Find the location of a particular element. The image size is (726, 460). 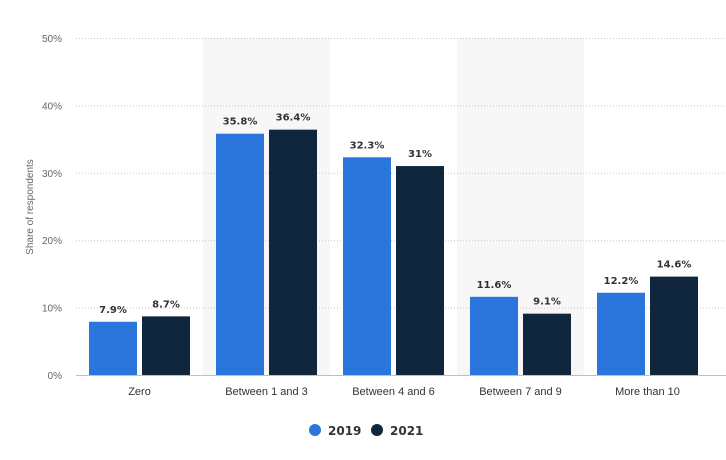

y-tick-label: 50% is located at coordinates (52, 39).